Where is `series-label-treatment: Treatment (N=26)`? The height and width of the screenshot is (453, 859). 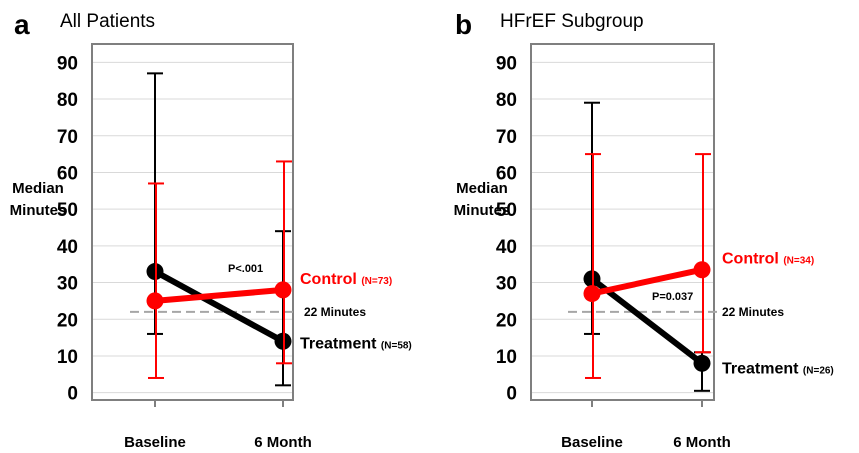
series-label-treatment: Treatment (N=26) is located at coordinates (778, 368).